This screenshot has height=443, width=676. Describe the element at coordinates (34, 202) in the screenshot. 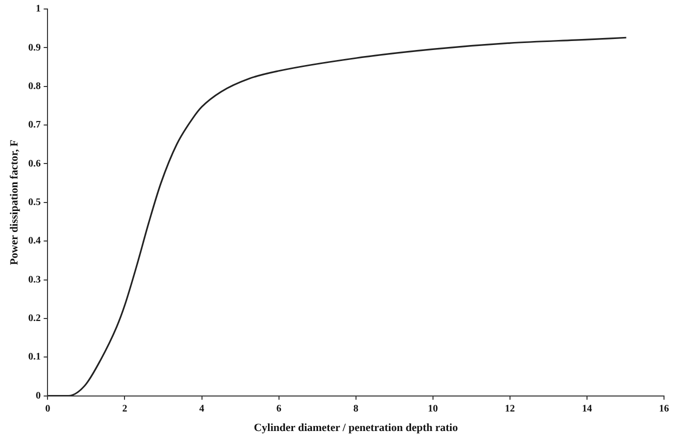

I see `y-tick-label: 0.5` at that location.